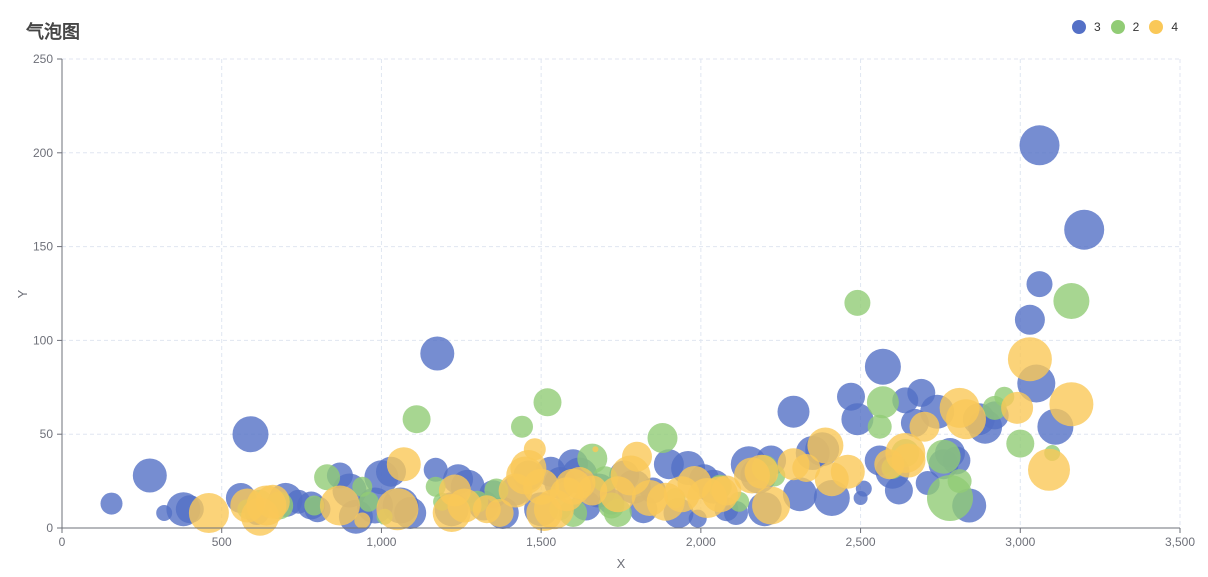  What do you see at coordinates (861, 542) in the screenshot?
I see `x-tick-label: 2,500` at bounding box center [861, 542].